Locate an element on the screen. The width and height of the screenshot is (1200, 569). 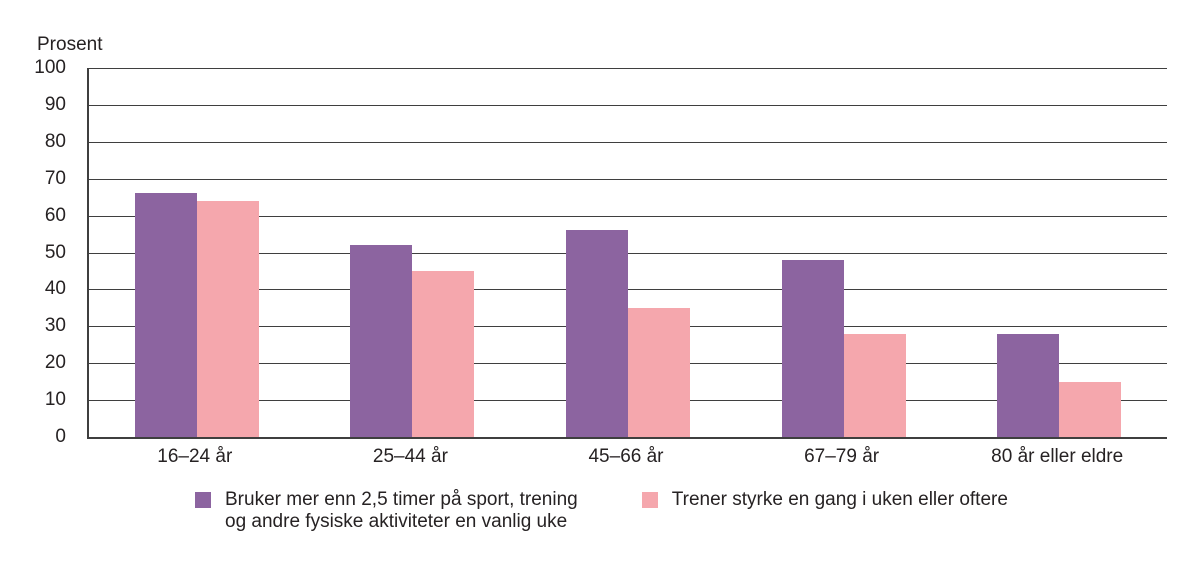
x-label-group2: 25–44 år is located at coordinates (410, 456).